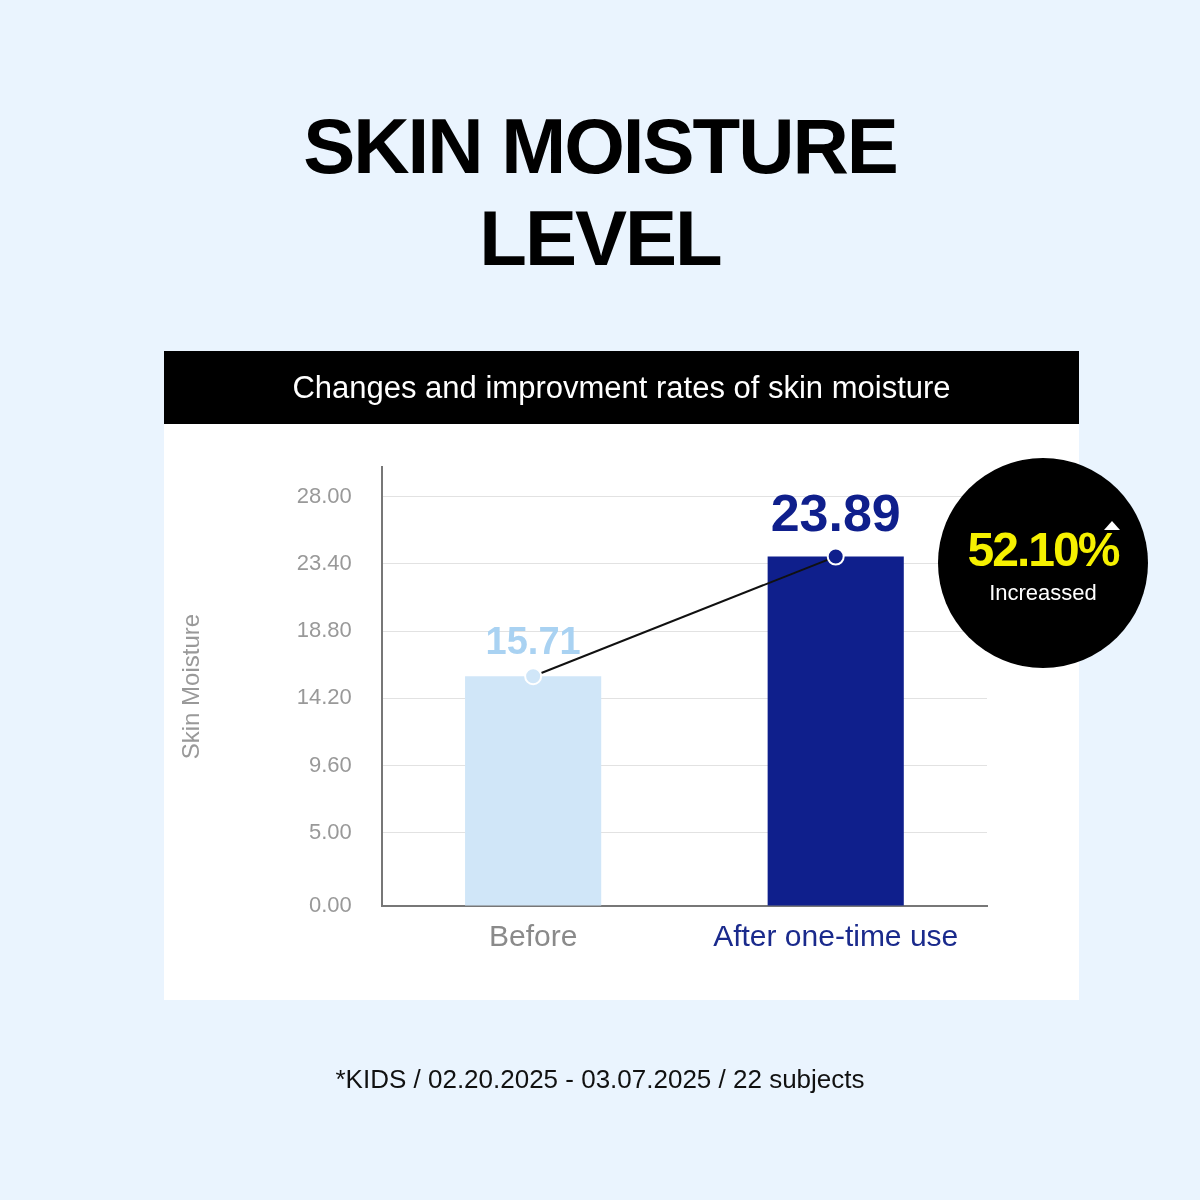 The height and width of the screenshot is (1200, 1200). Describe the element at coordinates (324, 495) in the screenshot. I see `y-tick-label: 28.00` at that location.